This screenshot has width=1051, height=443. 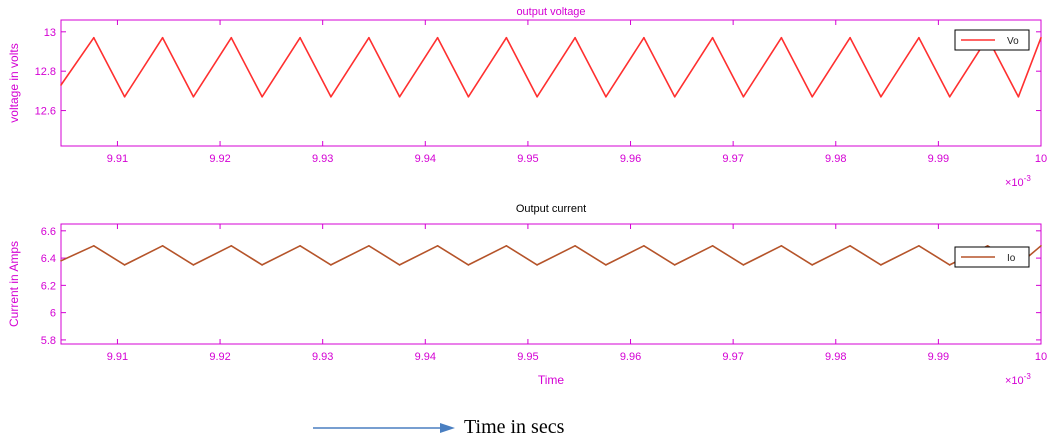 What do you see at coordinates (938, 357) in the screenshot?
I see `x-tick-label: 9.99` at bounding box center [938, 357].